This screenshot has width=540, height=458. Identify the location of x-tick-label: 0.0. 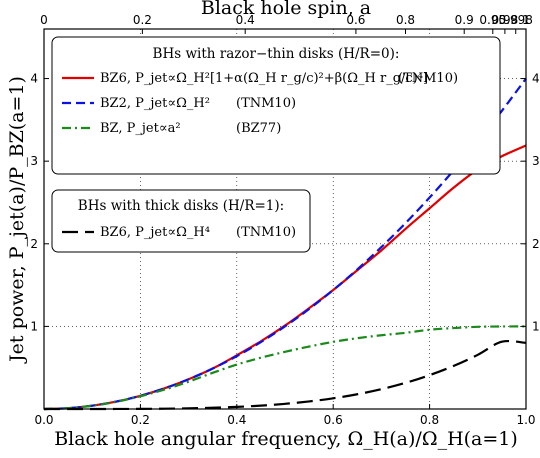
(43, 420).